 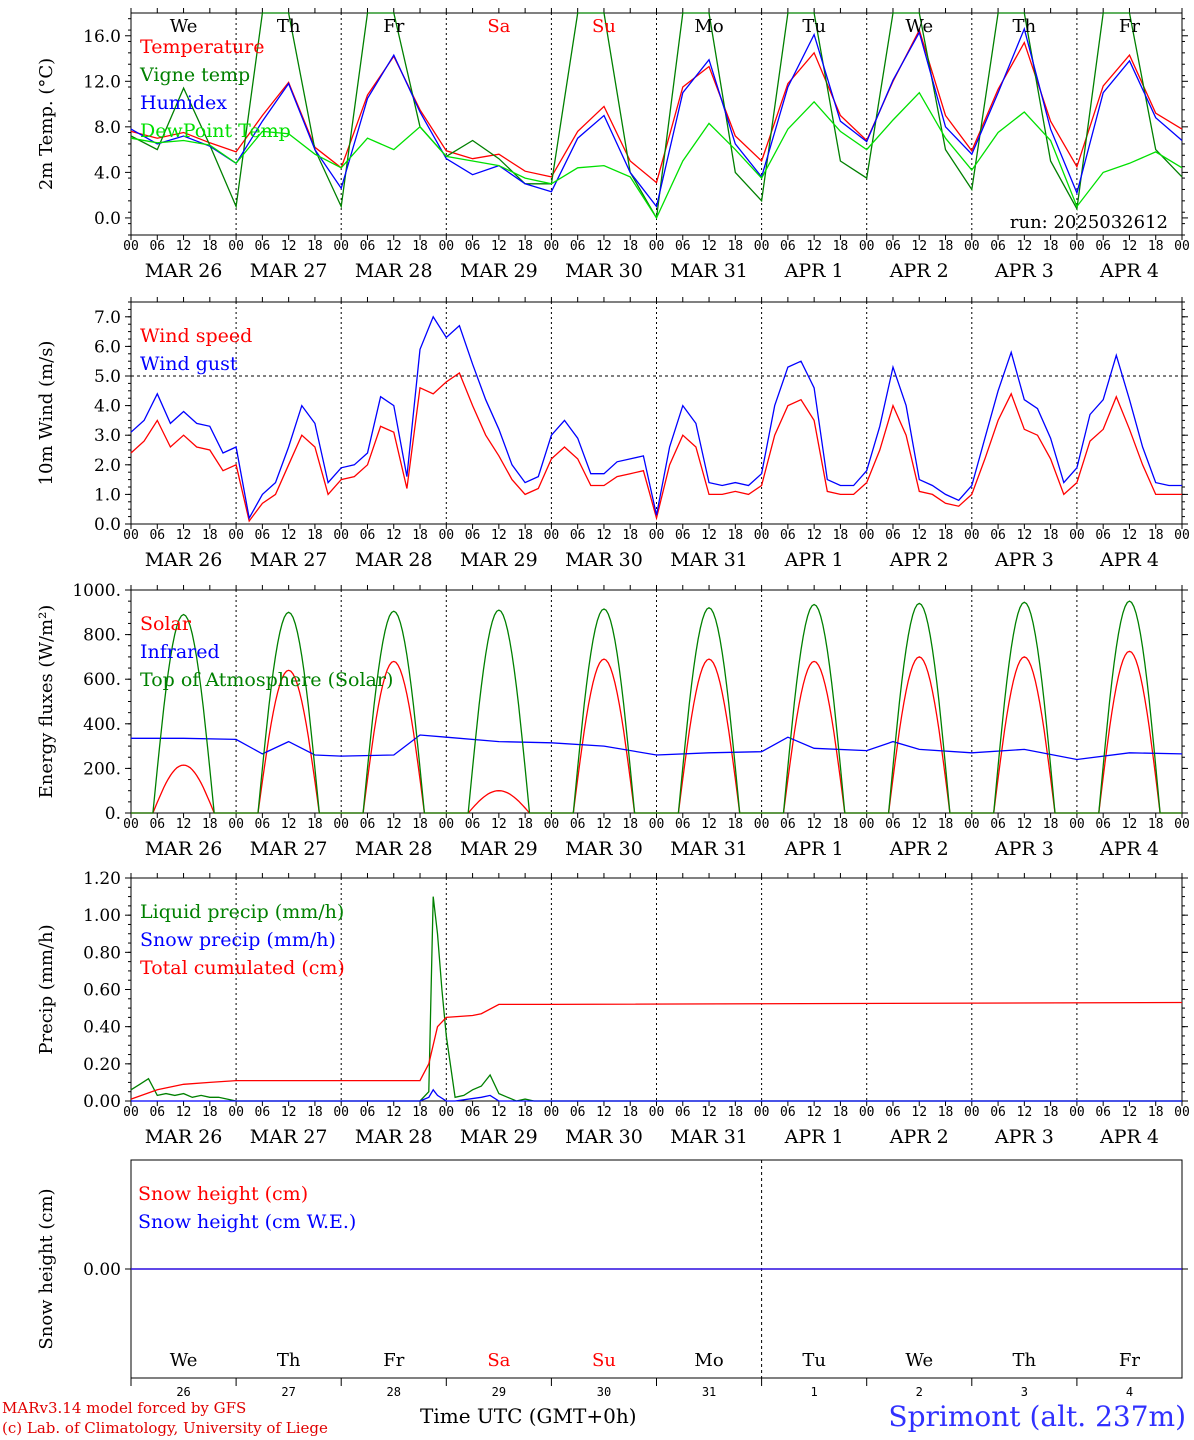 I want to click on y-tick-label: 2.0, so click(x=107, y=466).